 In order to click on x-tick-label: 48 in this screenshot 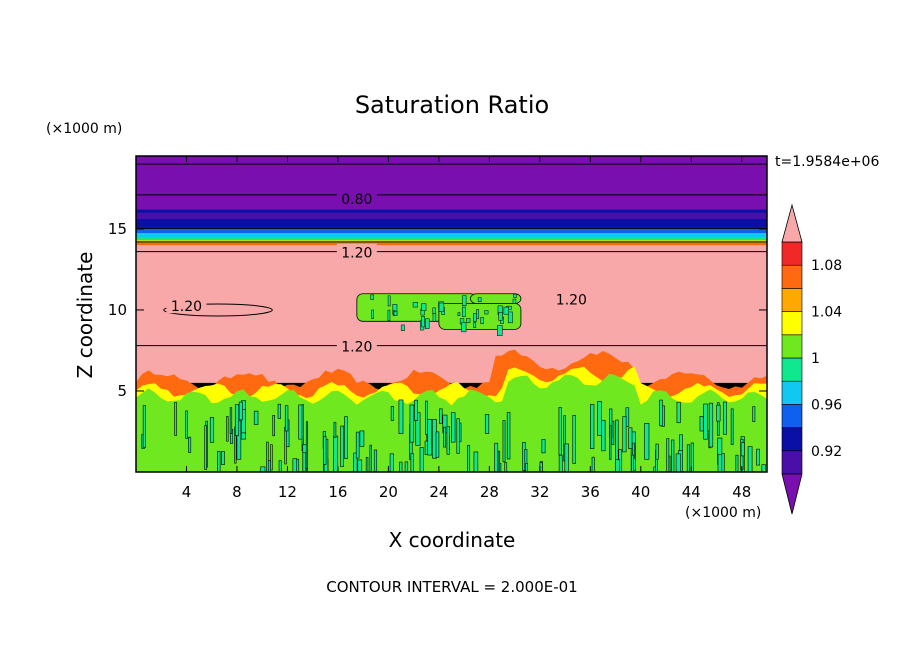, I will do `click(741, 492)`.